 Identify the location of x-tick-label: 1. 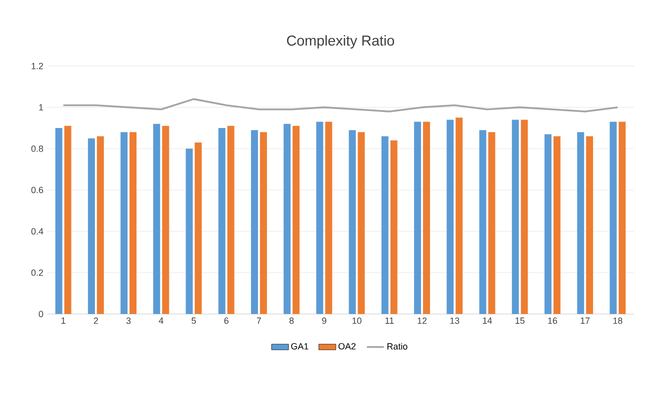
(64, 321).